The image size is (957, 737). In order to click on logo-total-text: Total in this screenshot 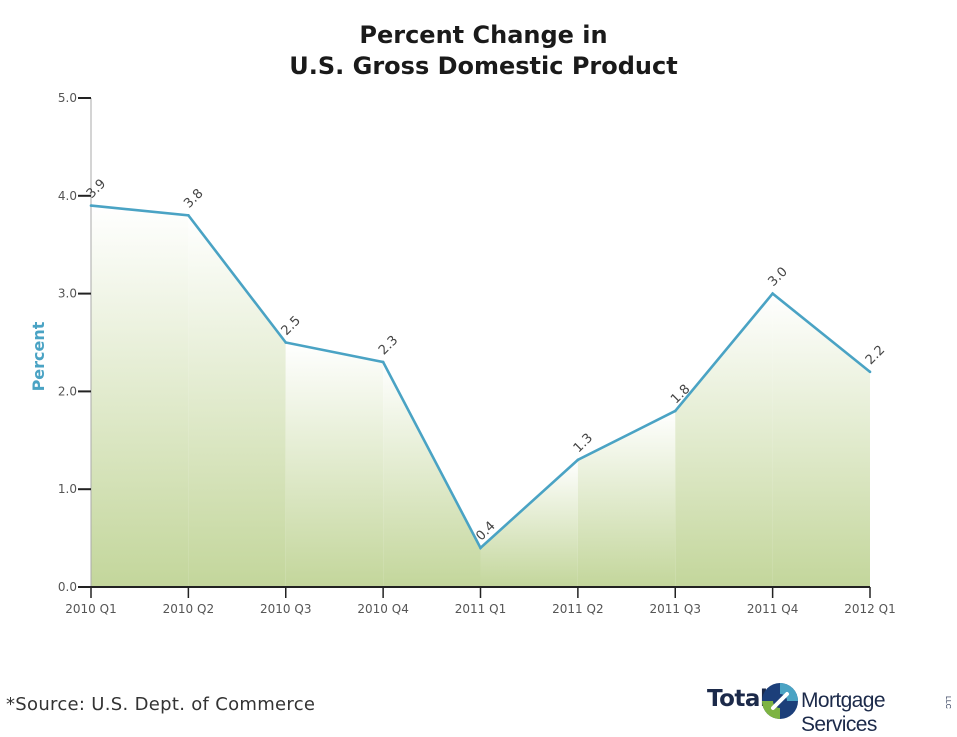, I will do `click(737, 699)`.